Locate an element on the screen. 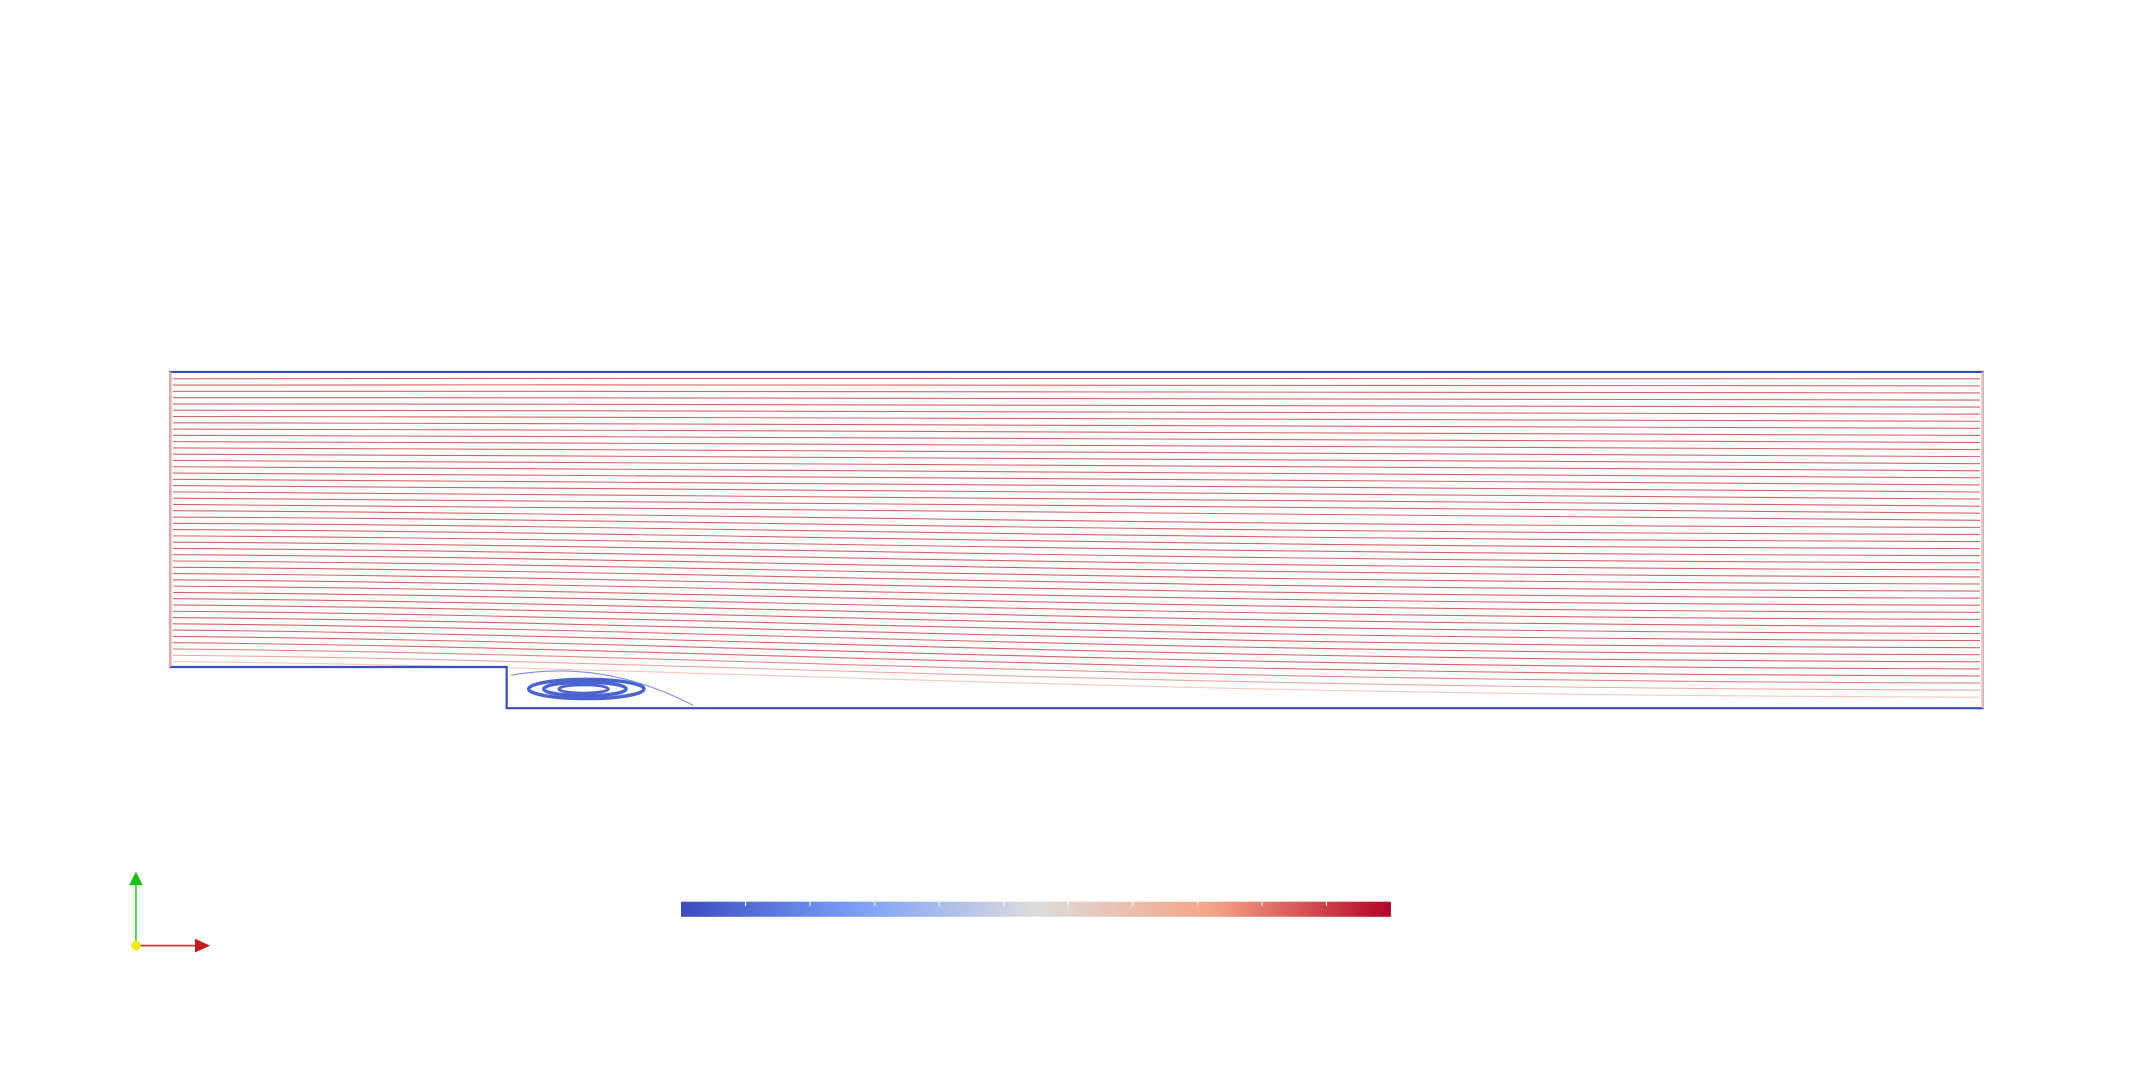  color-bar-ticks is located at coordinates (1036, 903).